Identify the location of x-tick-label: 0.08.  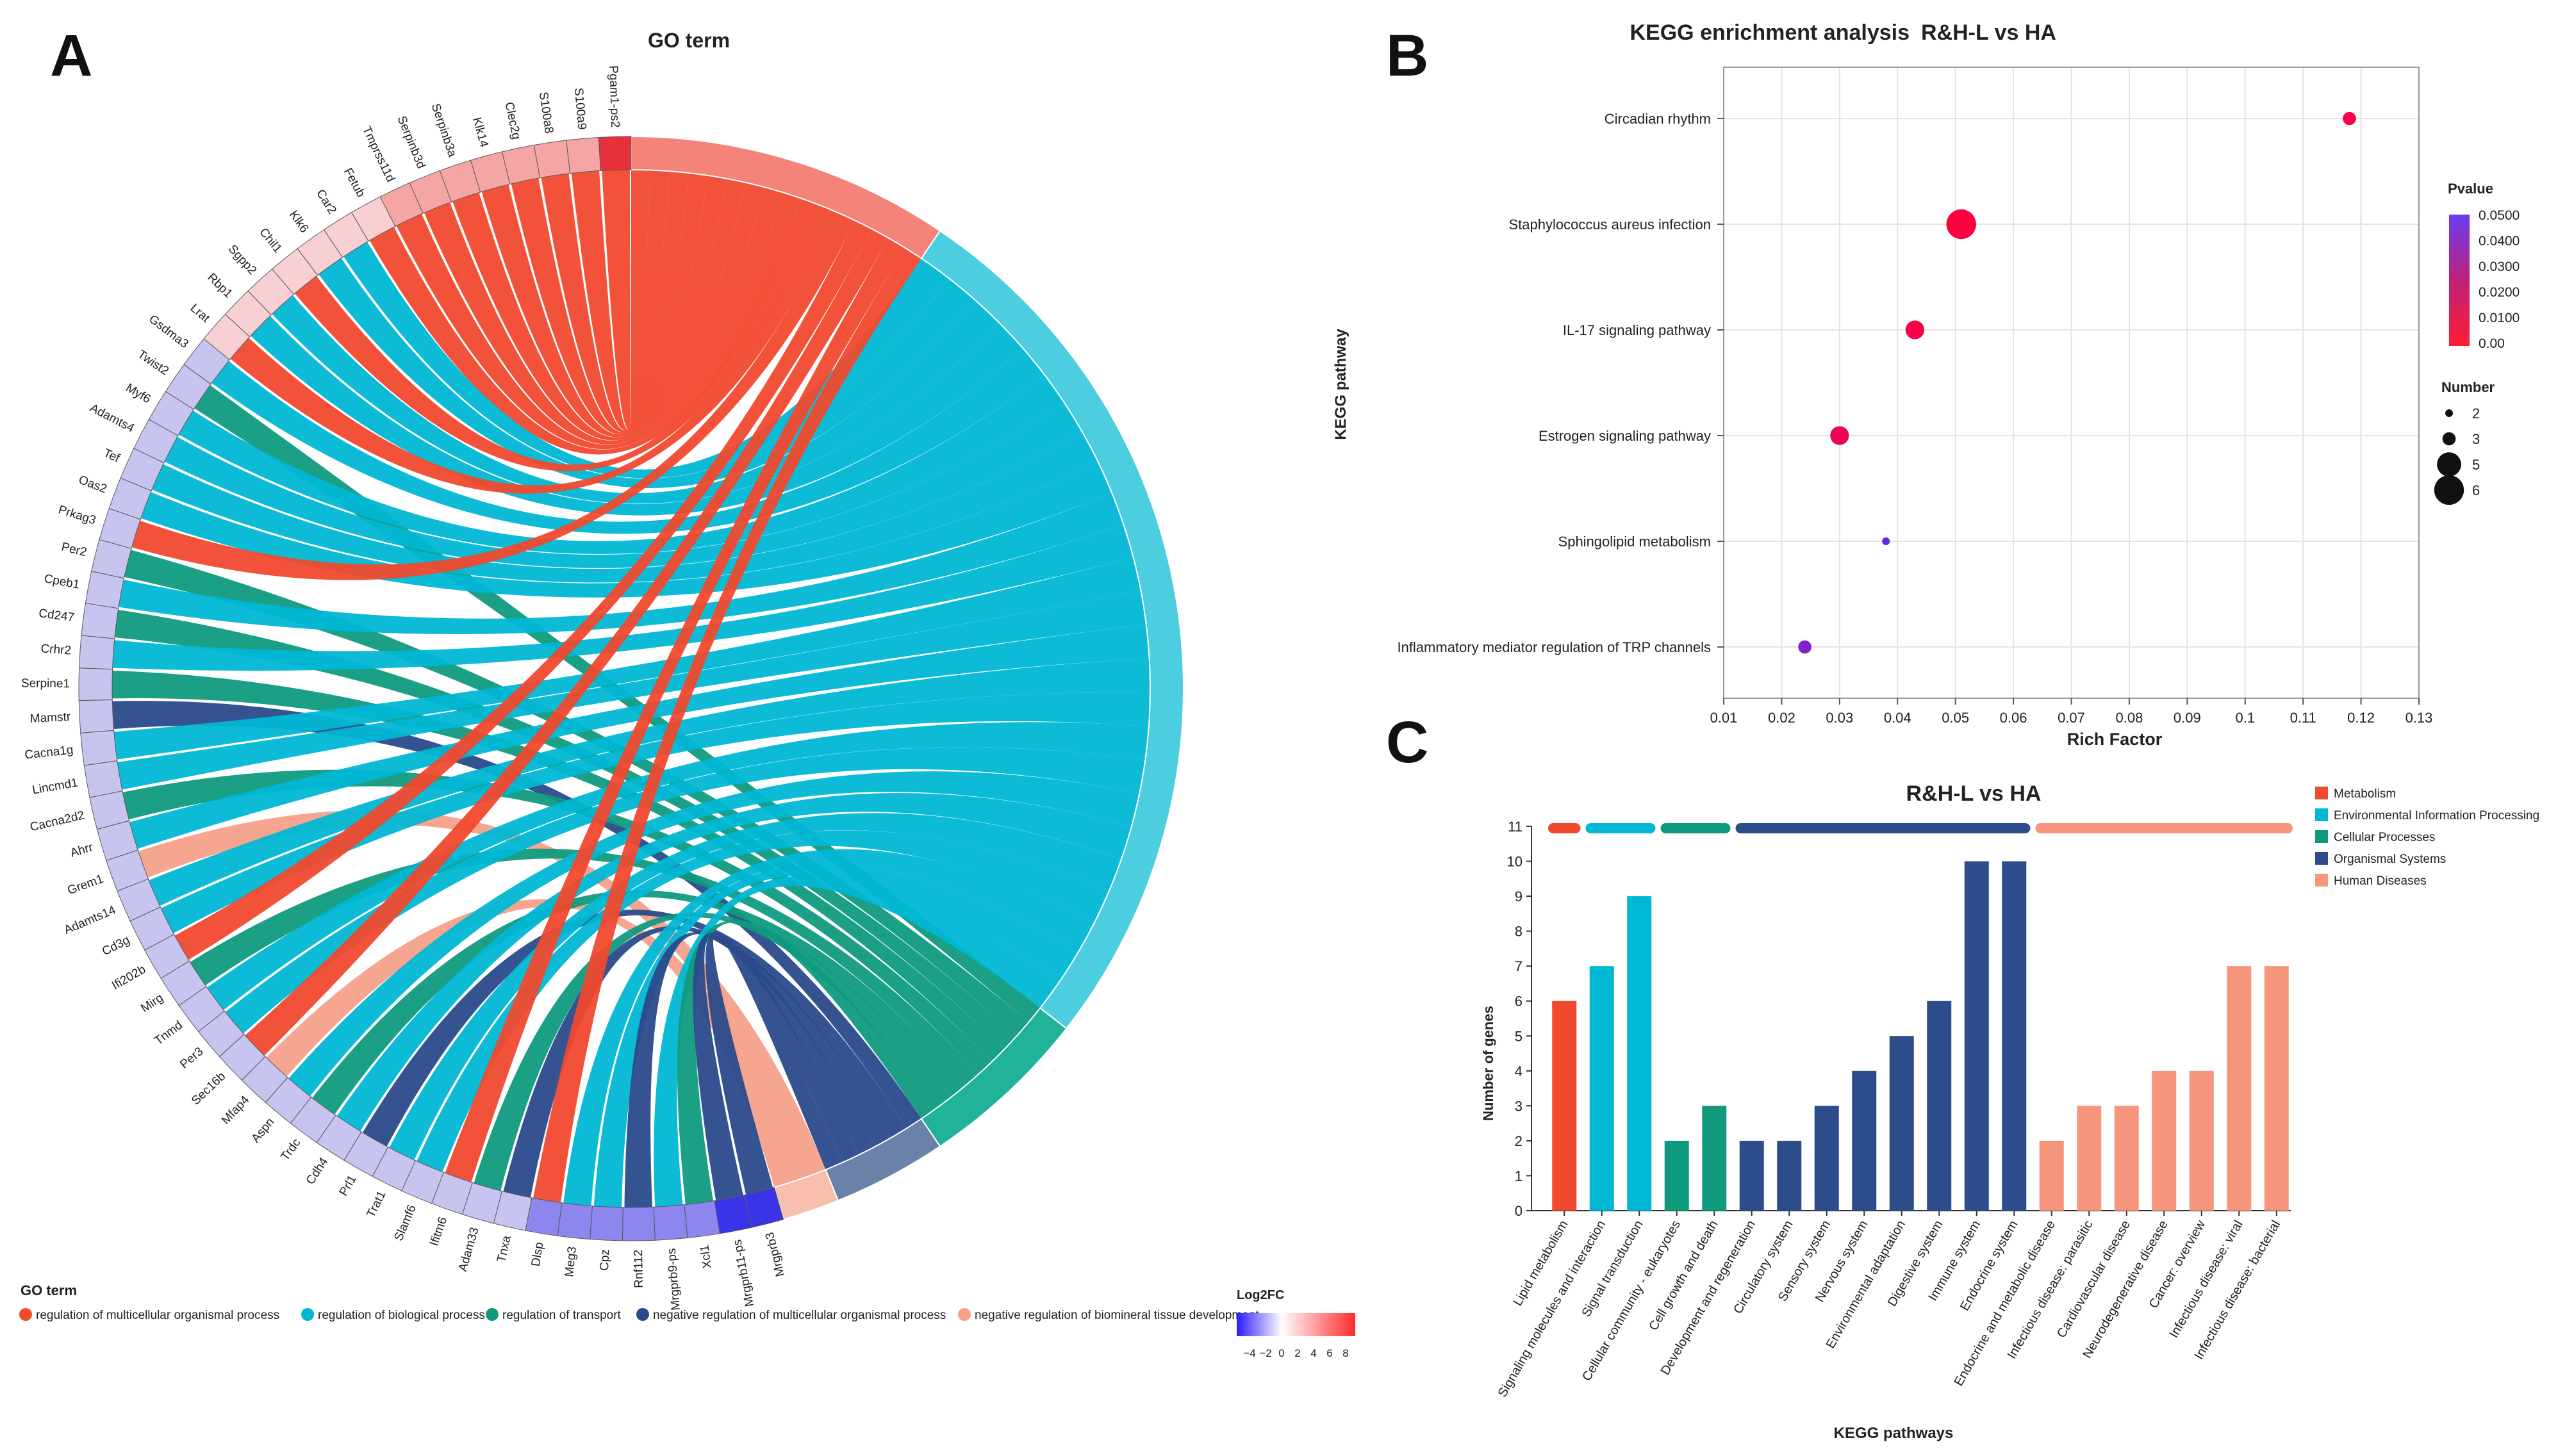
(2129, 718).